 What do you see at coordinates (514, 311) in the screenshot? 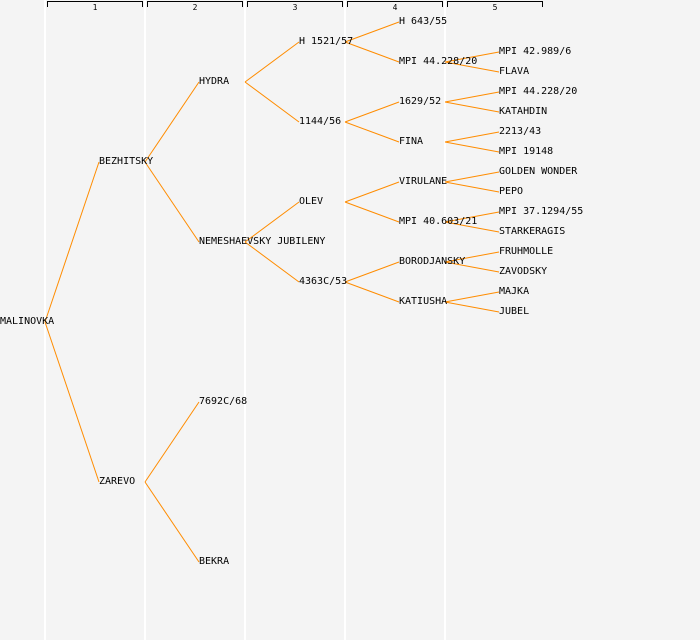
I see `pedigree-node: JUBEL` at bounding box center [514, 311].